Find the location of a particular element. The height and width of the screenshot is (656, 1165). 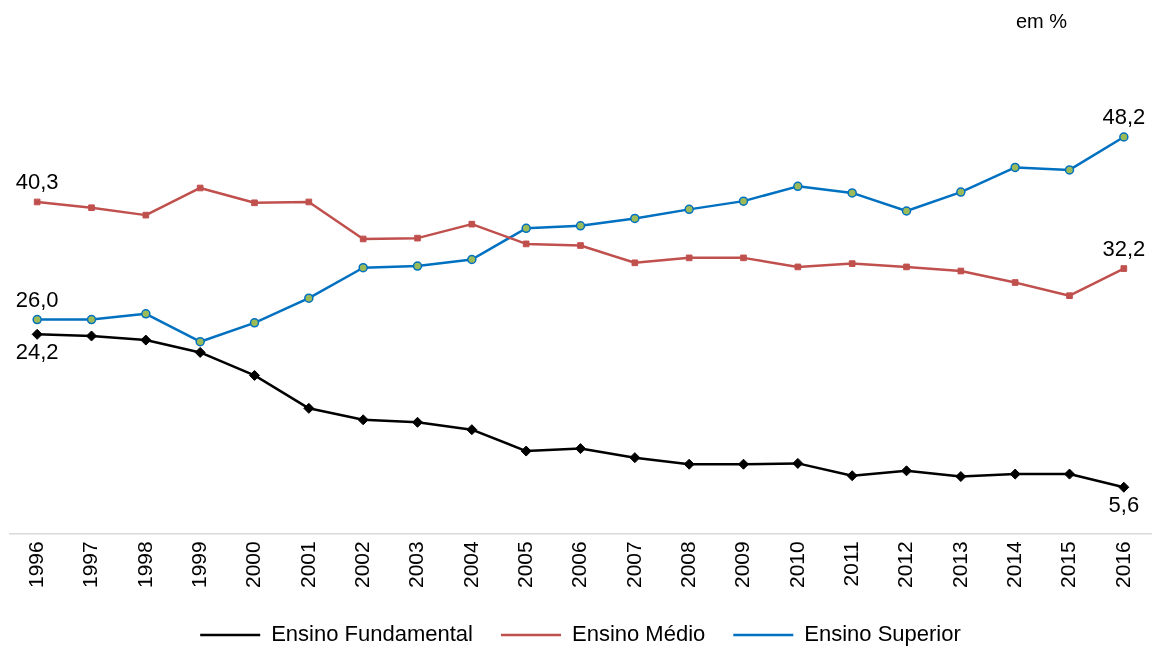

x-tick-label: 1998 is located at coordinates (144, 564).